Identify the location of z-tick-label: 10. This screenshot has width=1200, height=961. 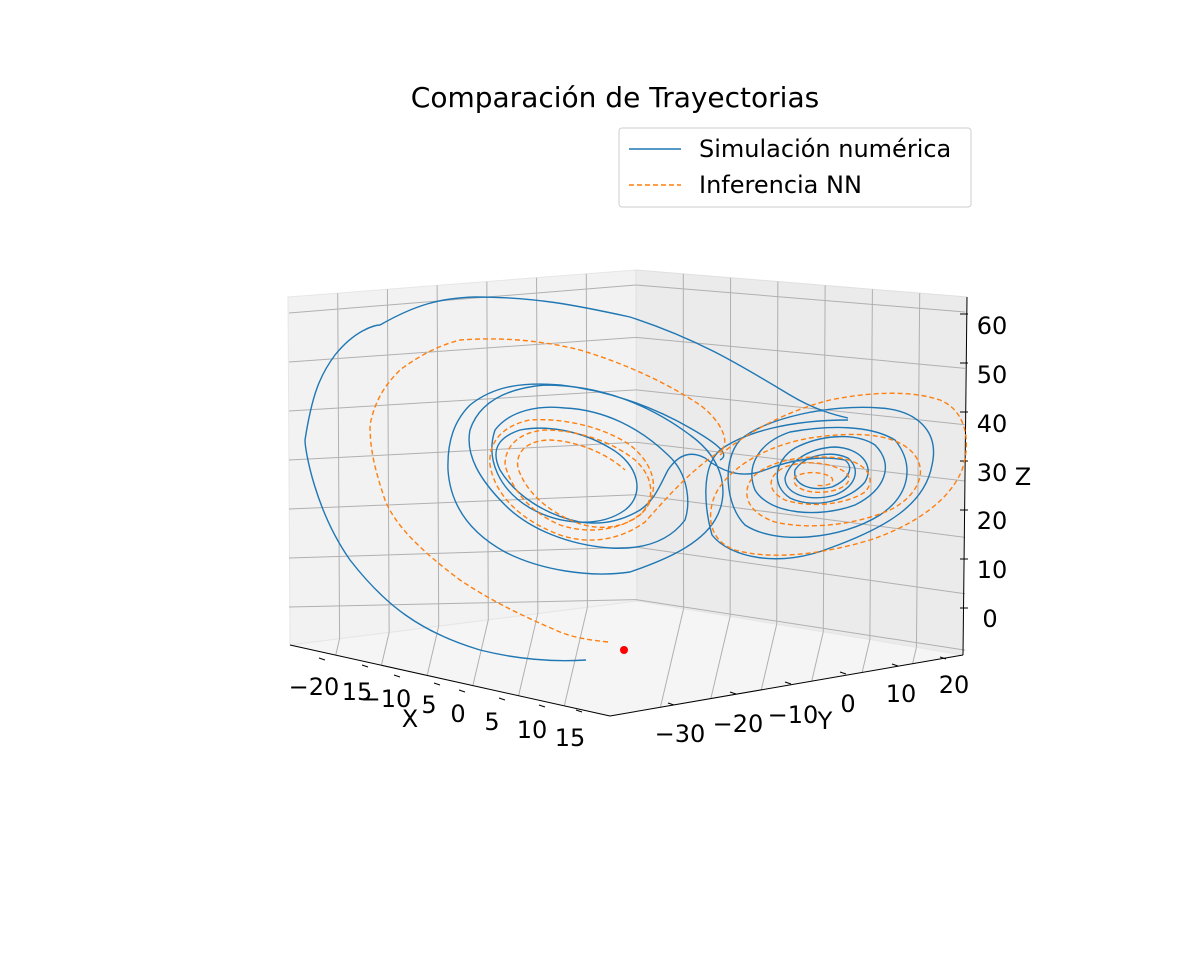
(992, 570).